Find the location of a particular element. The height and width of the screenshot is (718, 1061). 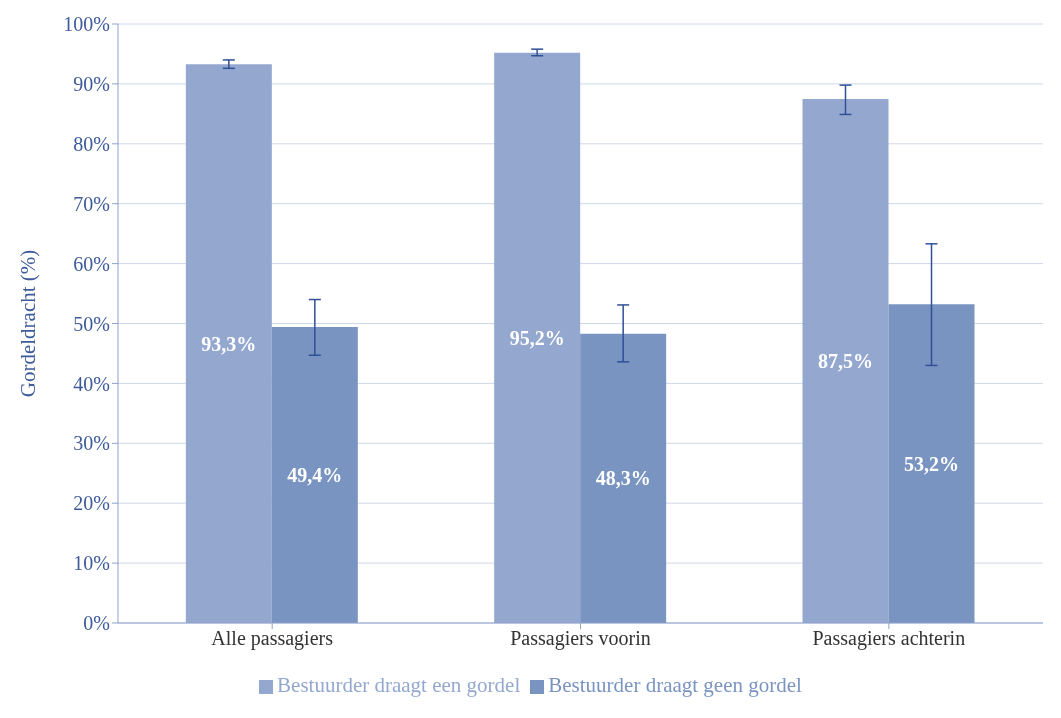

y-tick-label: 100% is located at coordinates (86, 24).